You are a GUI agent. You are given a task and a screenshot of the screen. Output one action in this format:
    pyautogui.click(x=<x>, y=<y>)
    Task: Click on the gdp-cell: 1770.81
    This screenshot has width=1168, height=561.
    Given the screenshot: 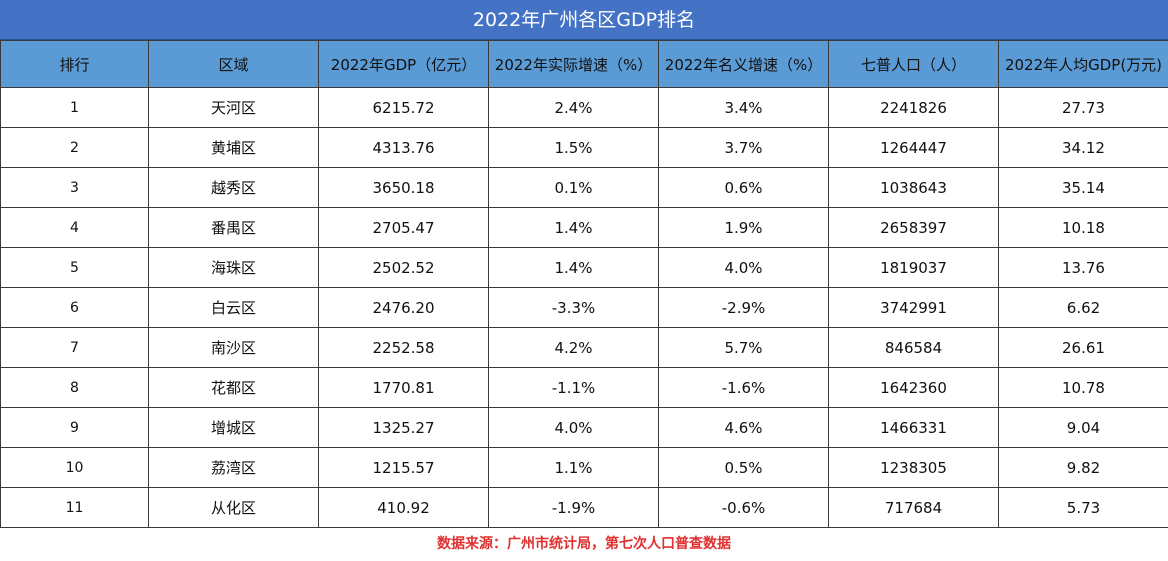 What is the action you would take?
    pyautogui.click(x=404, y=388)
    